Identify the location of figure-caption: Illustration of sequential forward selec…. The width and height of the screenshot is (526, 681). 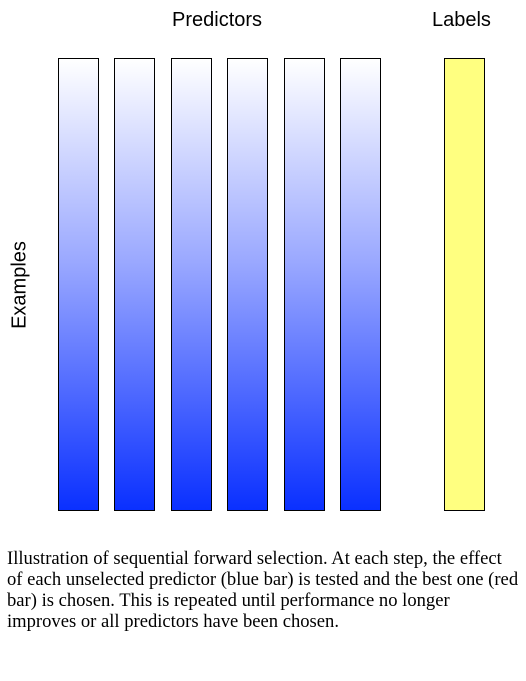
(263, 590).